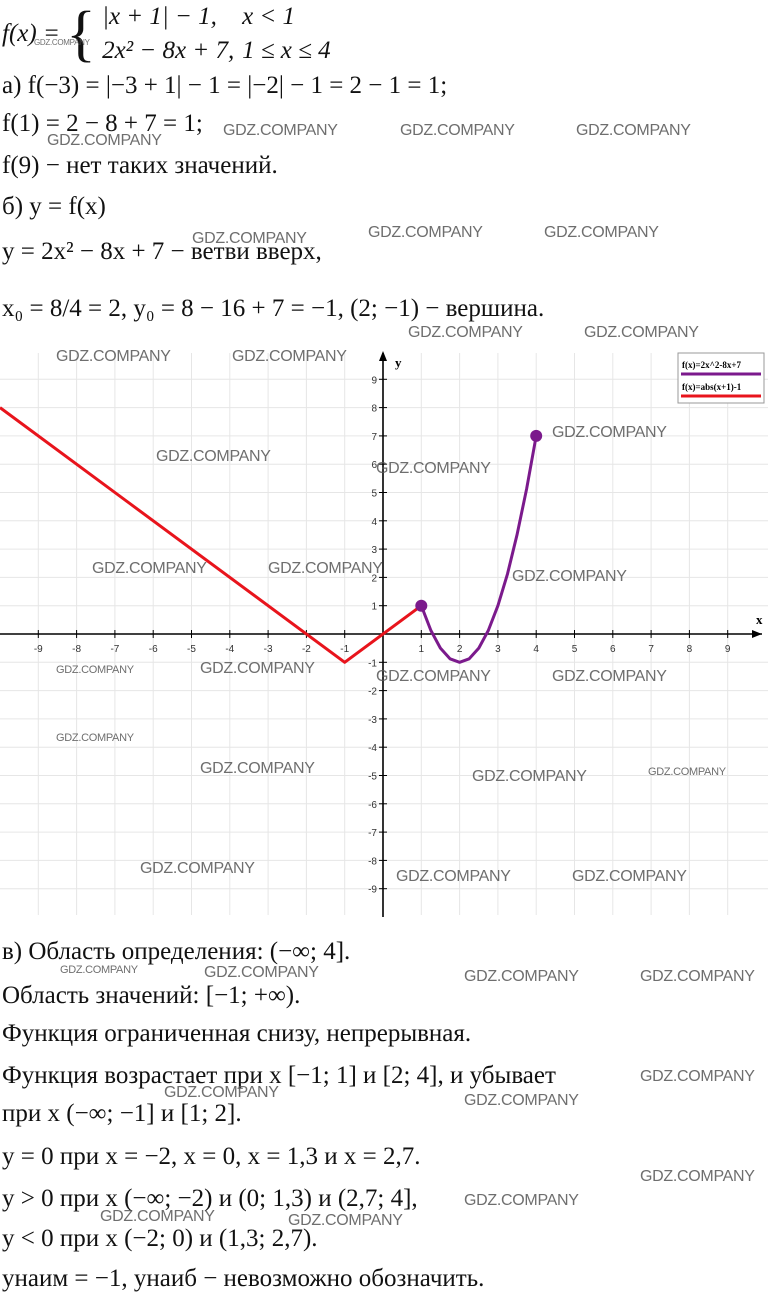 Image resolution: width=768 pixels, height=1295 pixels. Describe the element at coordinates (728, 649) in the screenshot. I see `x-tick-label: 9` at that location.